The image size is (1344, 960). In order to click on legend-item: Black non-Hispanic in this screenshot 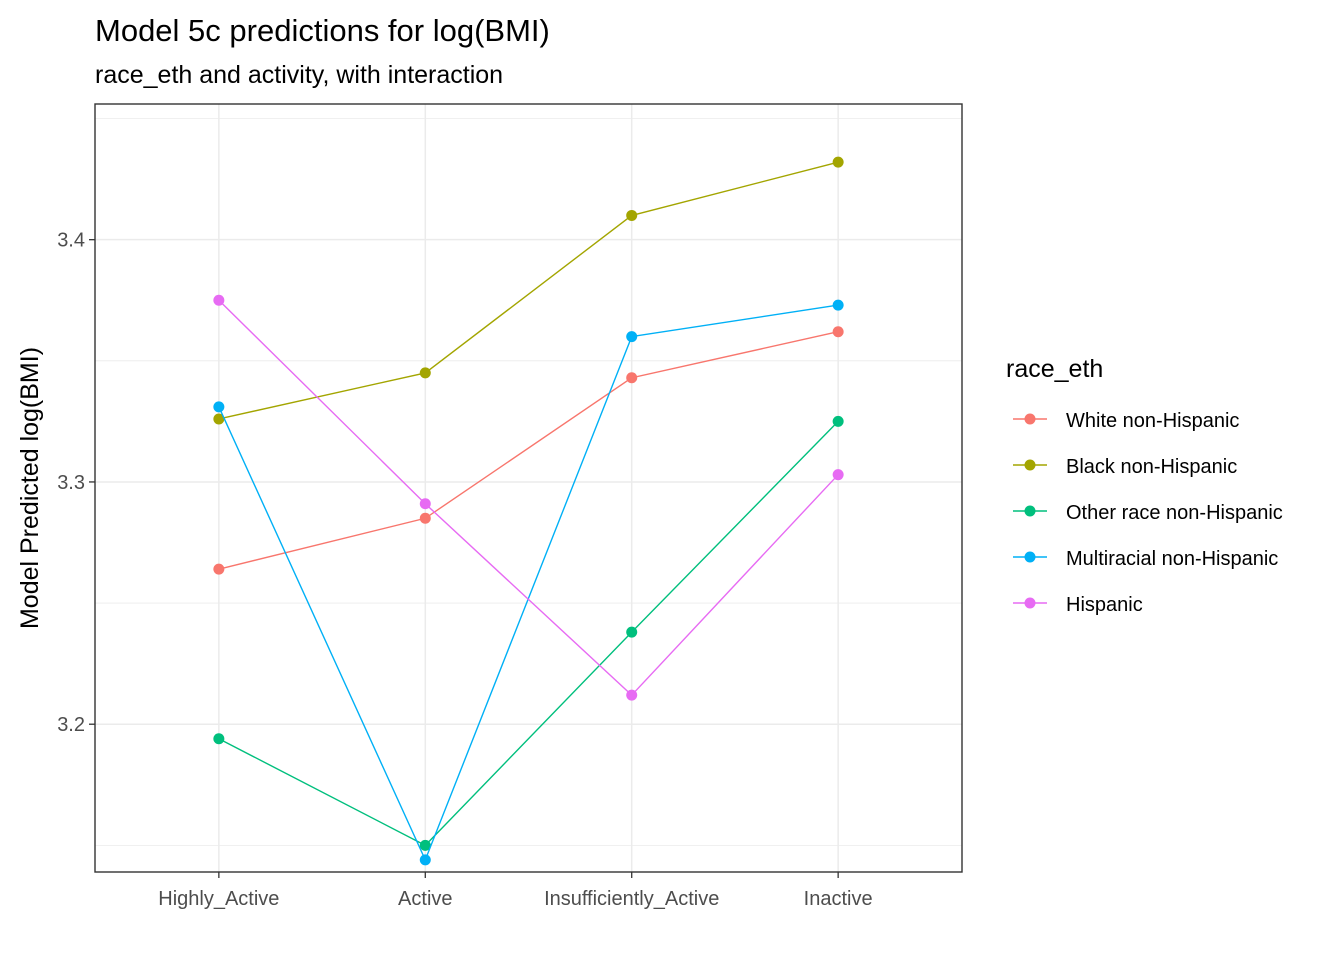, I will do `click(1125, 467)`.